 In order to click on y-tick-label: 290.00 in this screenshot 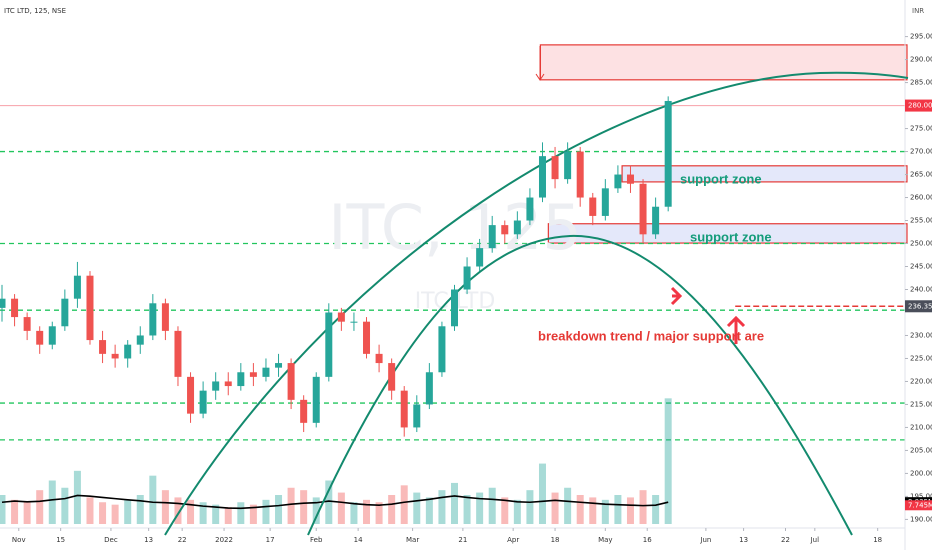, I will do `click(921, 60)`.